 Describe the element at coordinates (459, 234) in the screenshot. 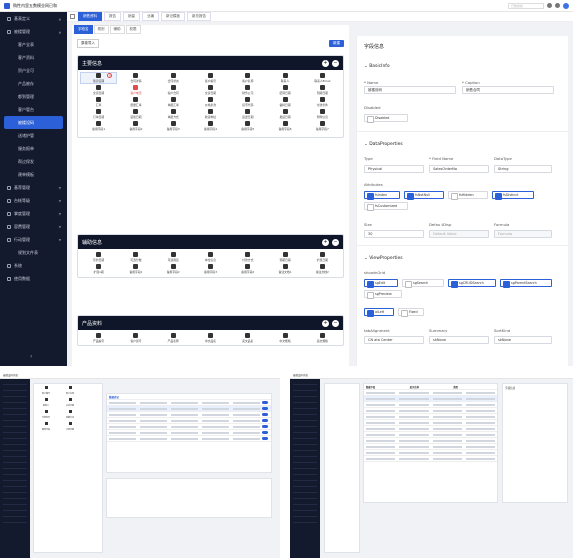

I see `default-field: Default Value` at that location.